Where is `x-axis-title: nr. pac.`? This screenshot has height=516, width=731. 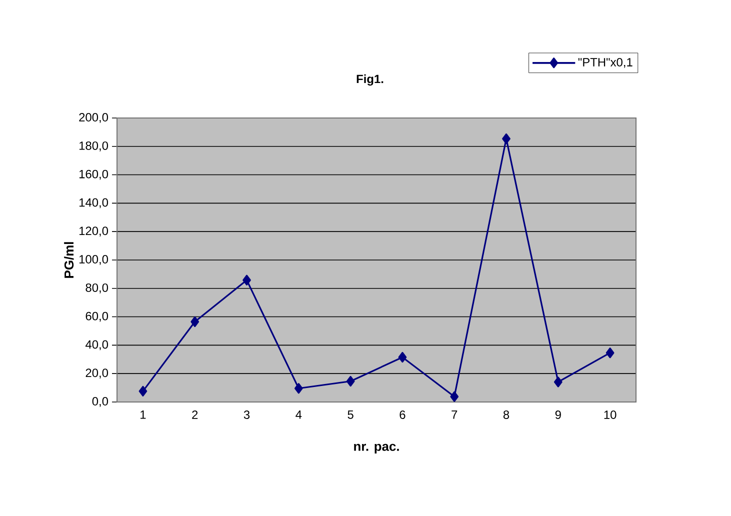 x-axis-title: nr. pac. is located at coordinates (376, 449).